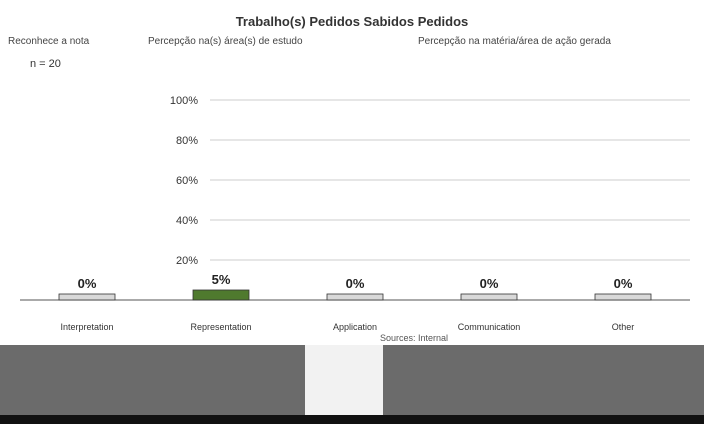 Image resolution: width=704 pixels, height=424 pixels. I want to click on chart-title: Trabalho(s) Pedidos Sabidos Pedidos, so click(352, 21).